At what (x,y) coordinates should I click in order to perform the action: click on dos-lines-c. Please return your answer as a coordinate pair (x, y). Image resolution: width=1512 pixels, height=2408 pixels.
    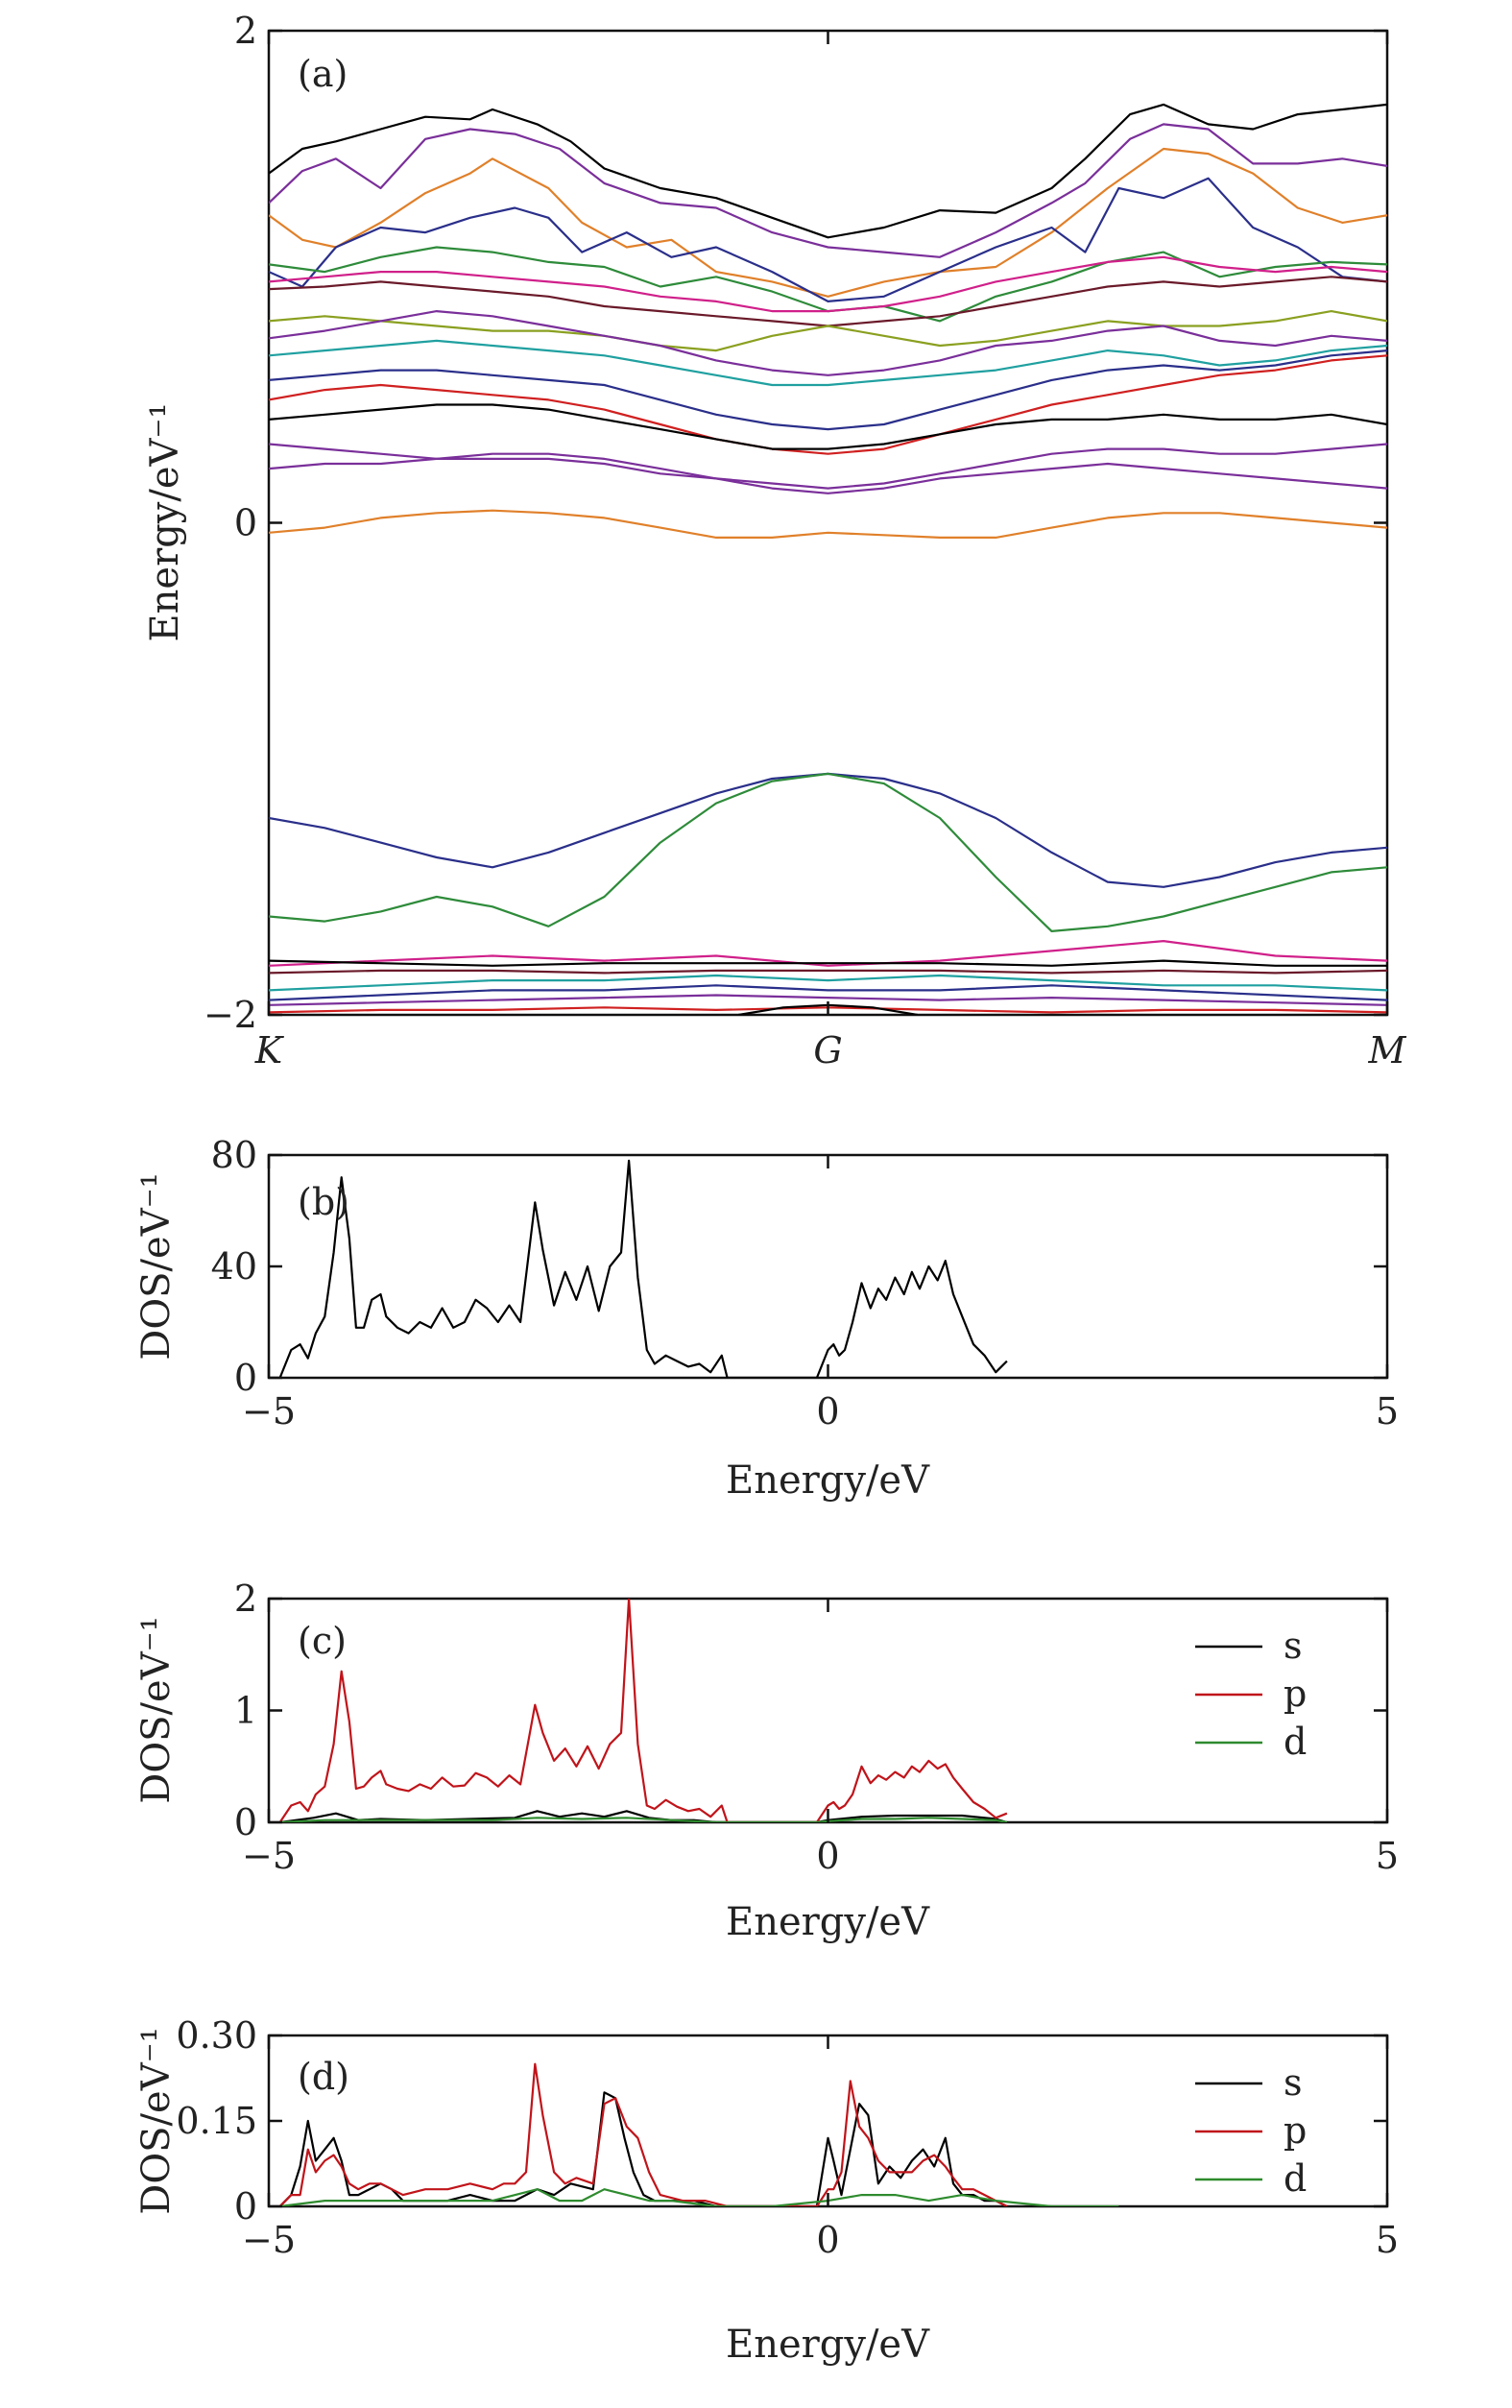
    Looking at the image, I should click on (643, 1711).